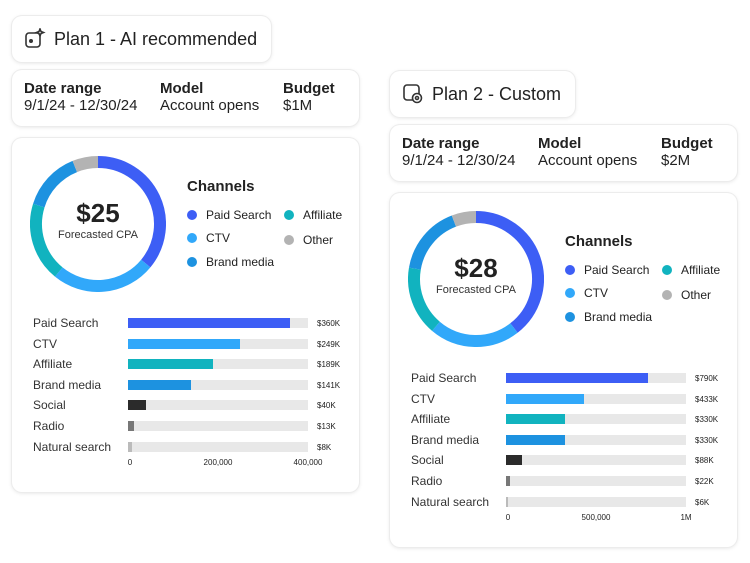 Image resolution: width=750 pixels, height=563 pixels. Describe the element at coordinates (445, 439) in the screenshot. I see `bar-label: Brand media` at that location.